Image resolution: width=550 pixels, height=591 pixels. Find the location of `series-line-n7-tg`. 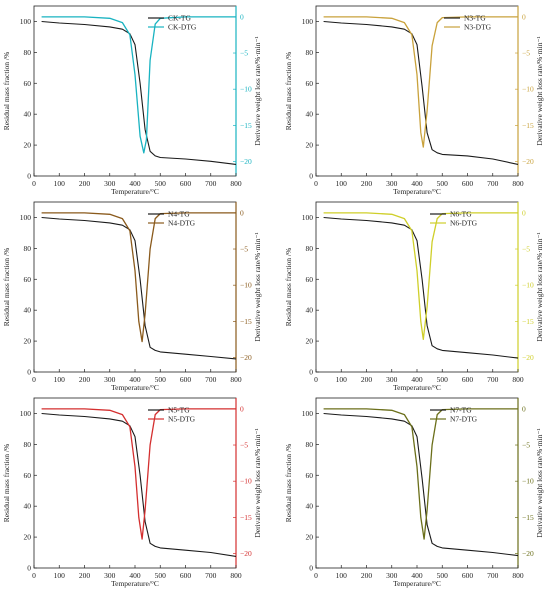

series-line-n7-tg is located at coordinates (421, 484).